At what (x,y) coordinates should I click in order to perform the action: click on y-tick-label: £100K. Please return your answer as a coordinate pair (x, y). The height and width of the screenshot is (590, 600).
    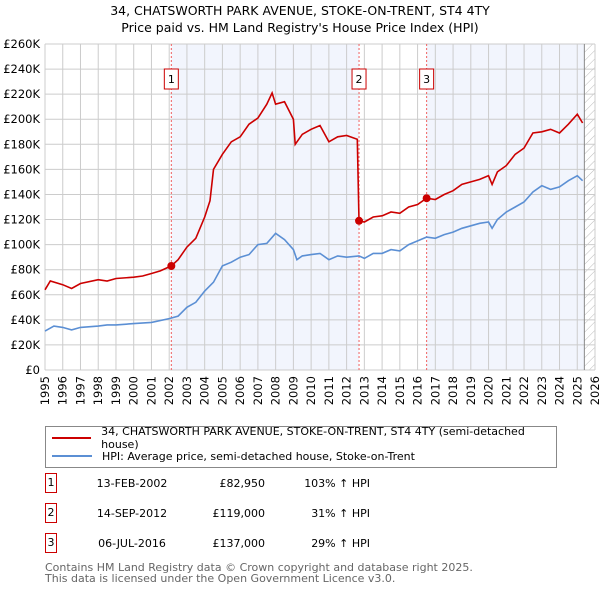
    Looking at the image, I should click on (21, 245).